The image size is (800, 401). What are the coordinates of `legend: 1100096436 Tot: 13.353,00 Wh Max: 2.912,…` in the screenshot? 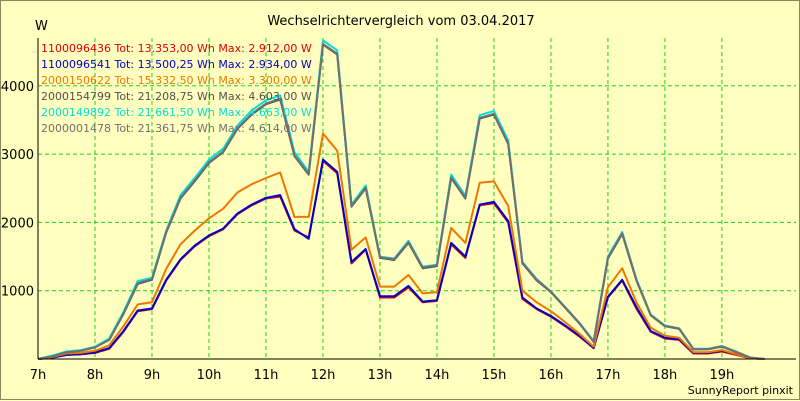 It's located at (176, 88).